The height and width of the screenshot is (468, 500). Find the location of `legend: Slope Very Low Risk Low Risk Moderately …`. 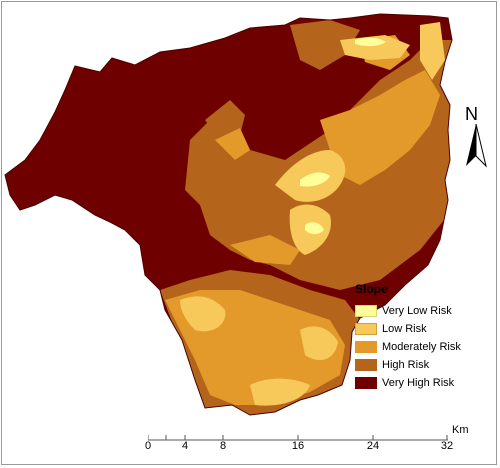

legend: Slope Very Low Risk Low Risk Moderately … is located at coordinates (425, 337).